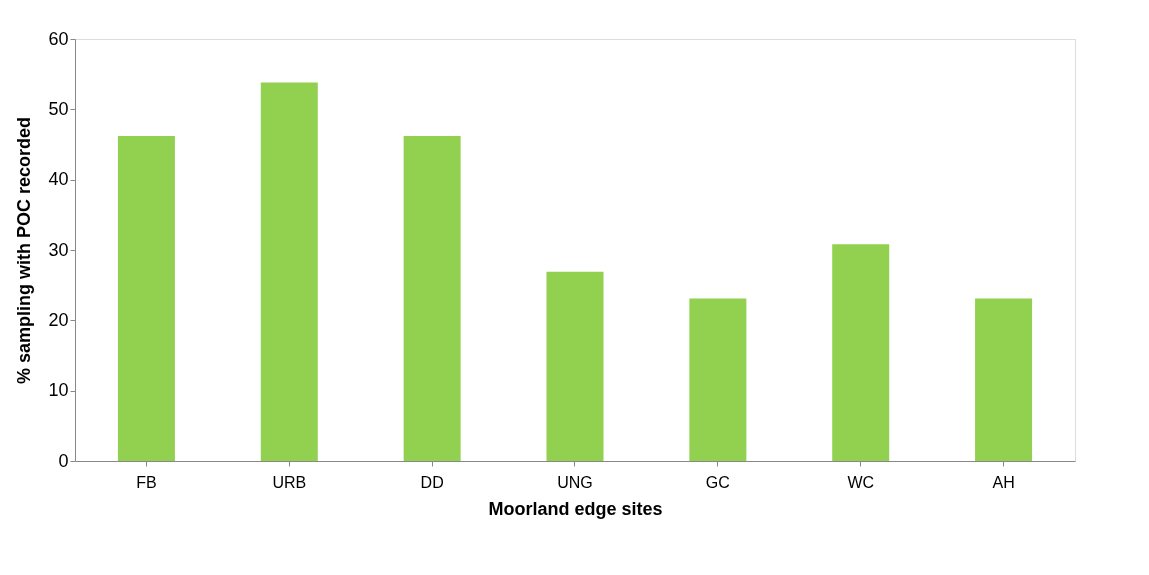 Image resolution: width=1149 pixels, height=575 pixels. I want to click on y-tick-label: 60, so click(58, 38).